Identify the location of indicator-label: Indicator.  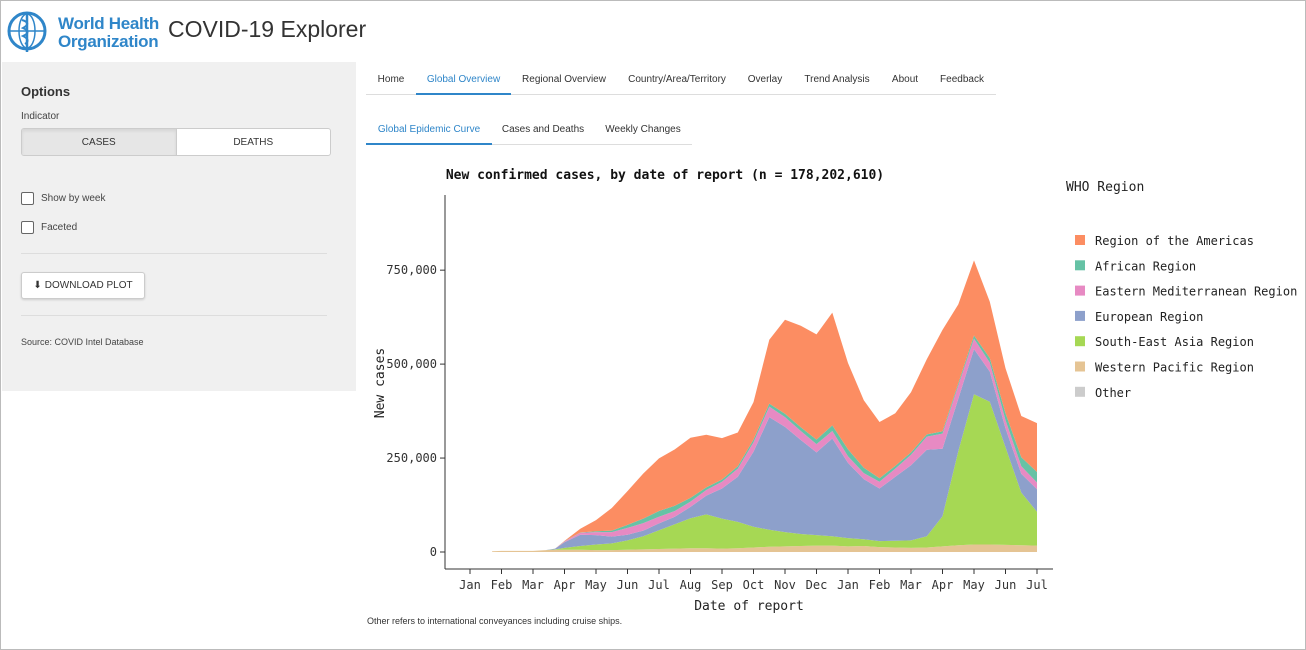
(40, 116).